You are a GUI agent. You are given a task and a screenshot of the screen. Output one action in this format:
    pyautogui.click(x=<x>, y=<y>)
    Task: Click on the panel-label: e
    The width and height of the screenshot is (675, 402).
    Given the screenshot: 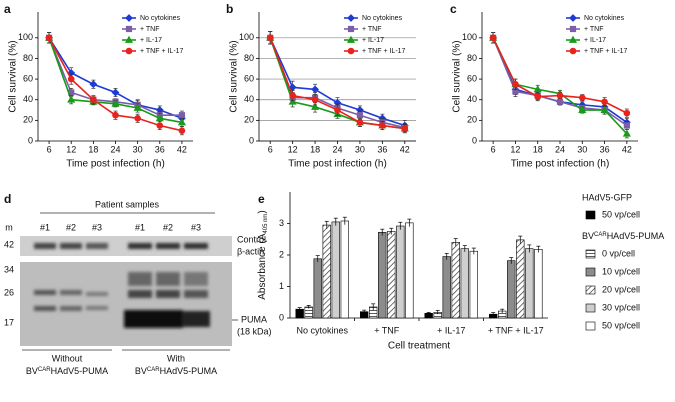 What is the action you would take?
    pyautogui.click(x=261, y=199)
    